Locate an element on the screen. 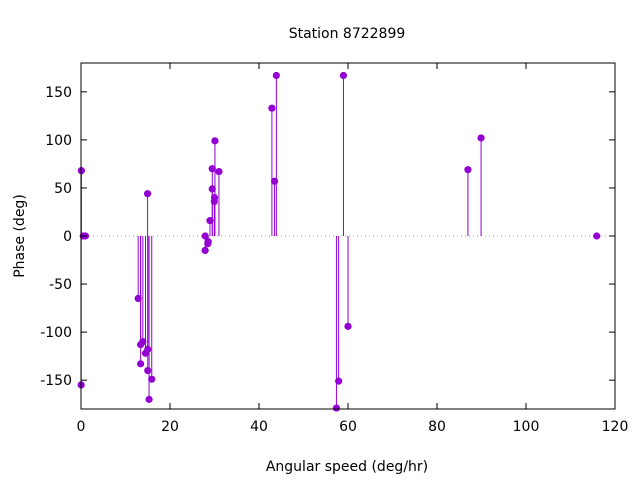 The height and width of the screenshot is (480, 640). x-tick-label: 100 is located at coordinates (526, 427).